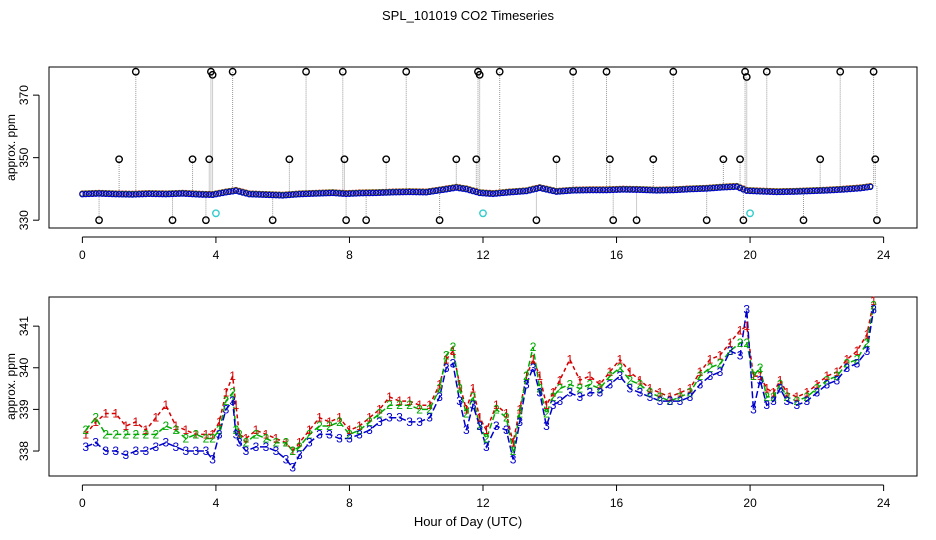 The width and height of the screenshot is (936, 540). Describe the element at coordinates (617, 503) in the screenshot. I see `x-tick-label-2: 16` at that location.